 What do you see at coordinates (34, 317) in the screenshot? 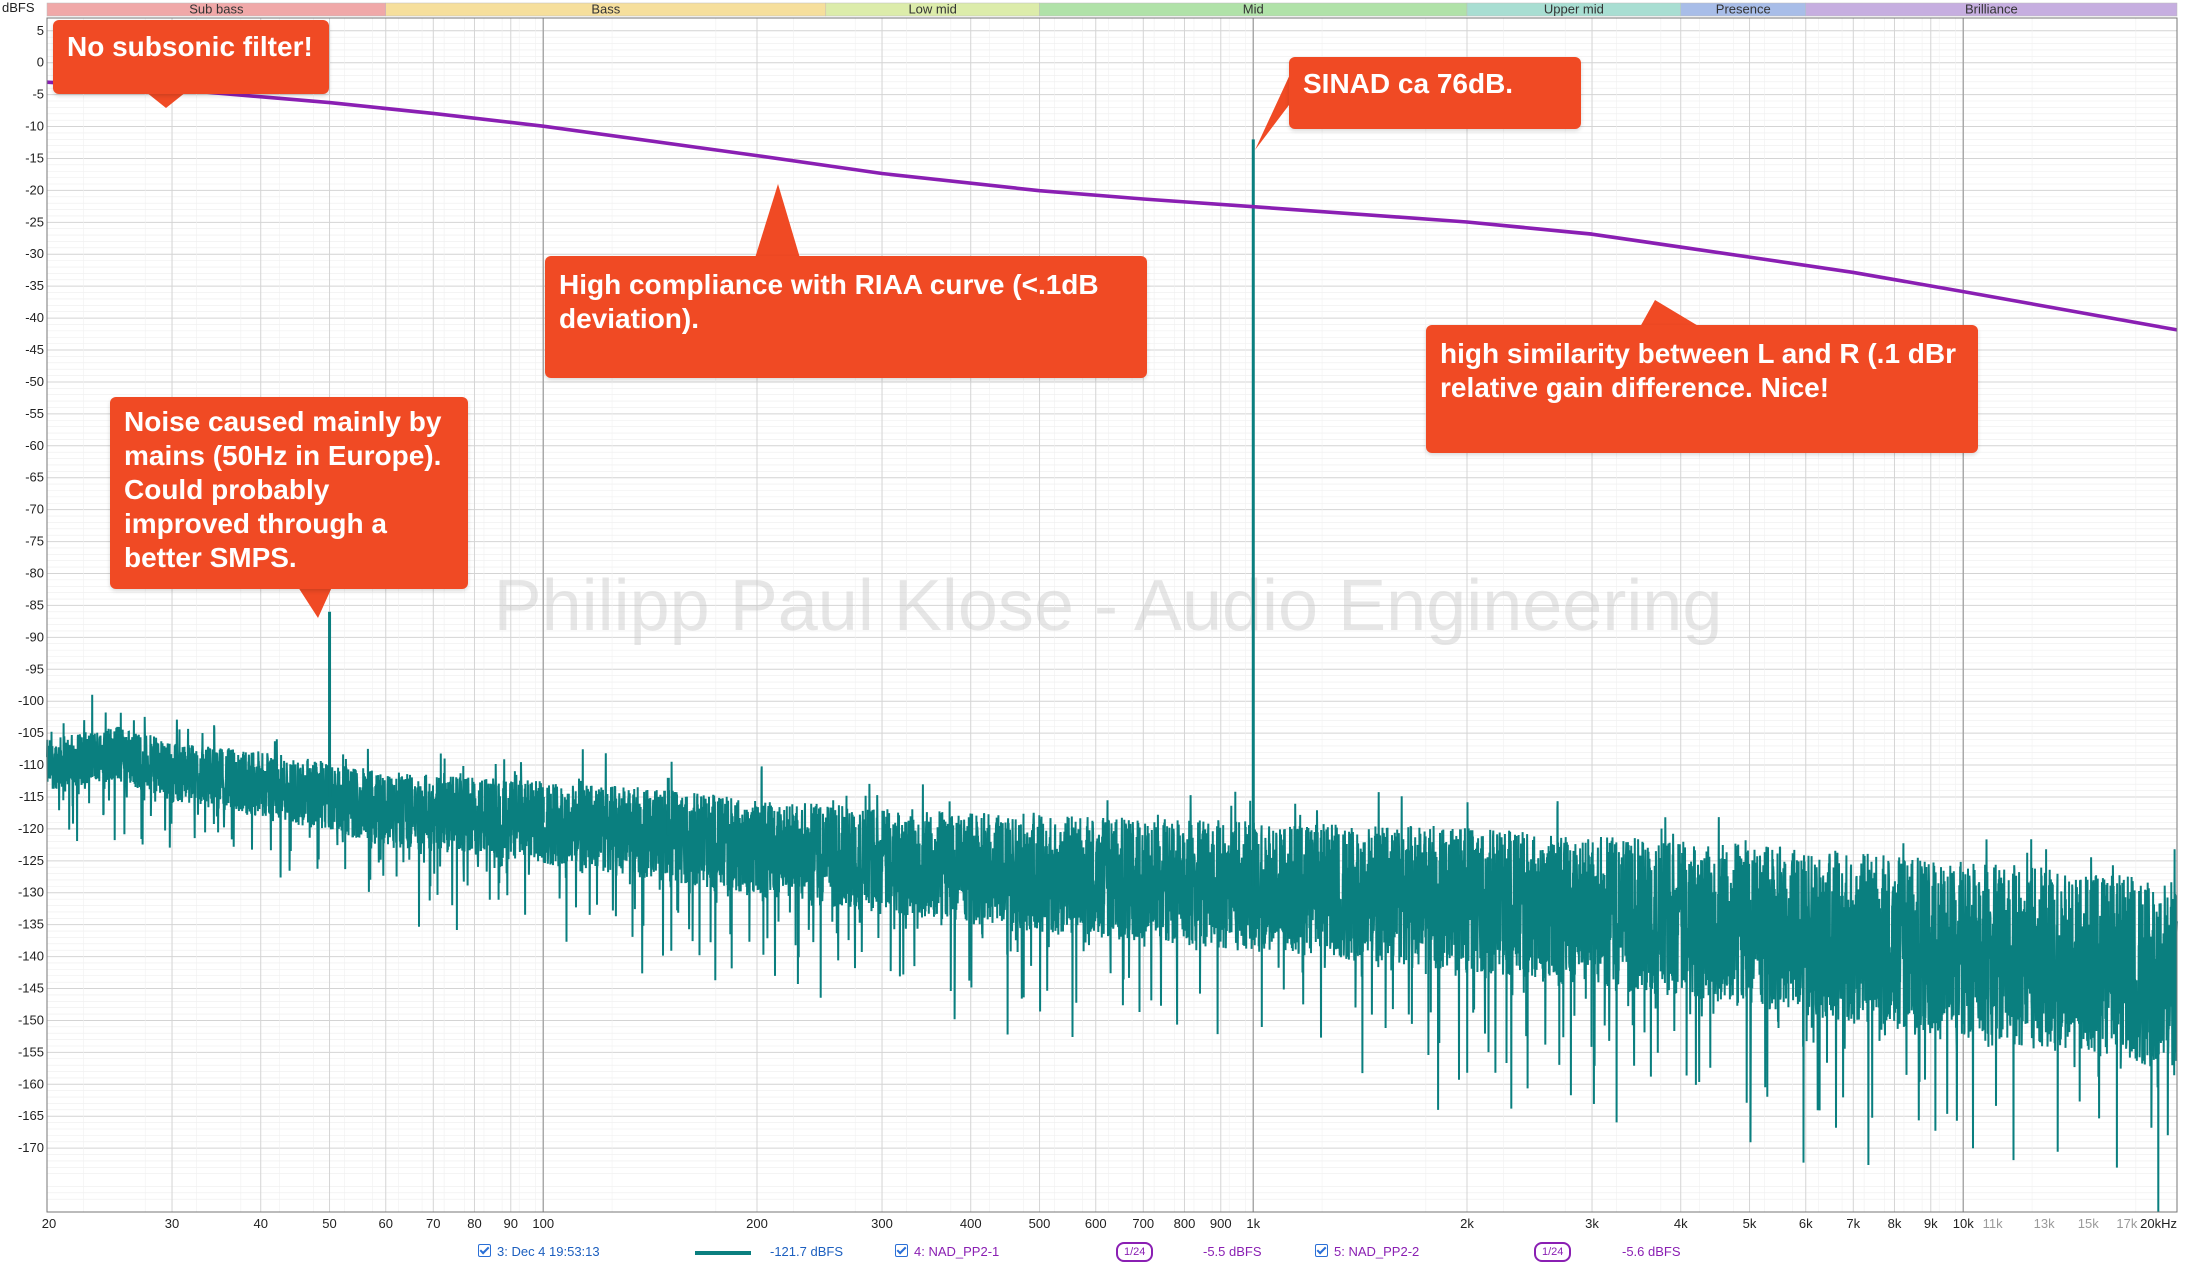
I see `y-tick-label: -40` at bounding box center [34, 317].